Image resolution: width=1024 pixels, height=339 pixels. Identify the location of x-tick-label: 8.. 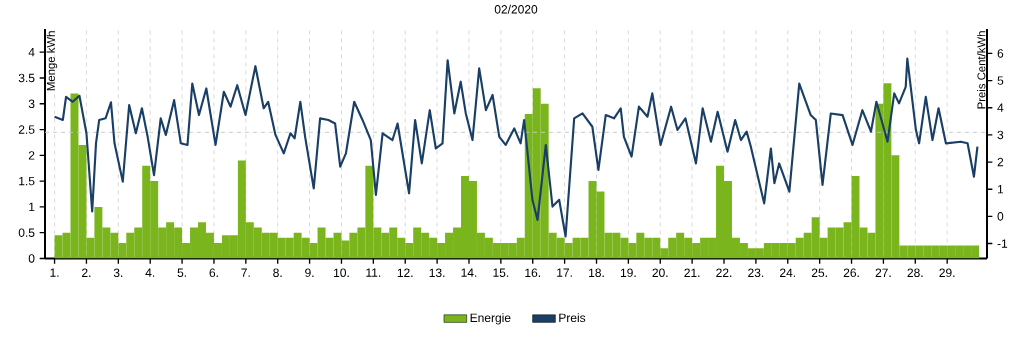
(277, 273).